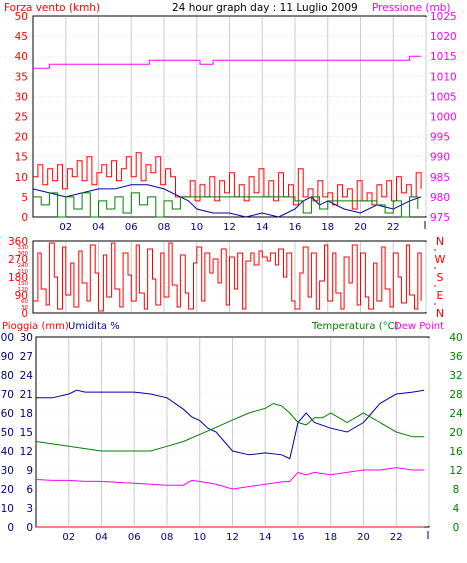 The image size is (467, 563). Describe the element at coordinates (7, 338) in the screenshot. I see `y-tick-label: 100` at that location.